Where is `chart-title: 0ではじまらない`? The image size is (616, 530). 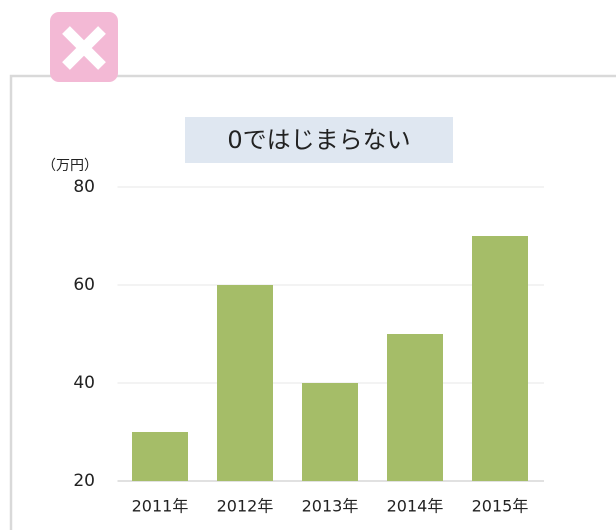 chart-title: 0ではじまらない is located at coordinates (318, 140).